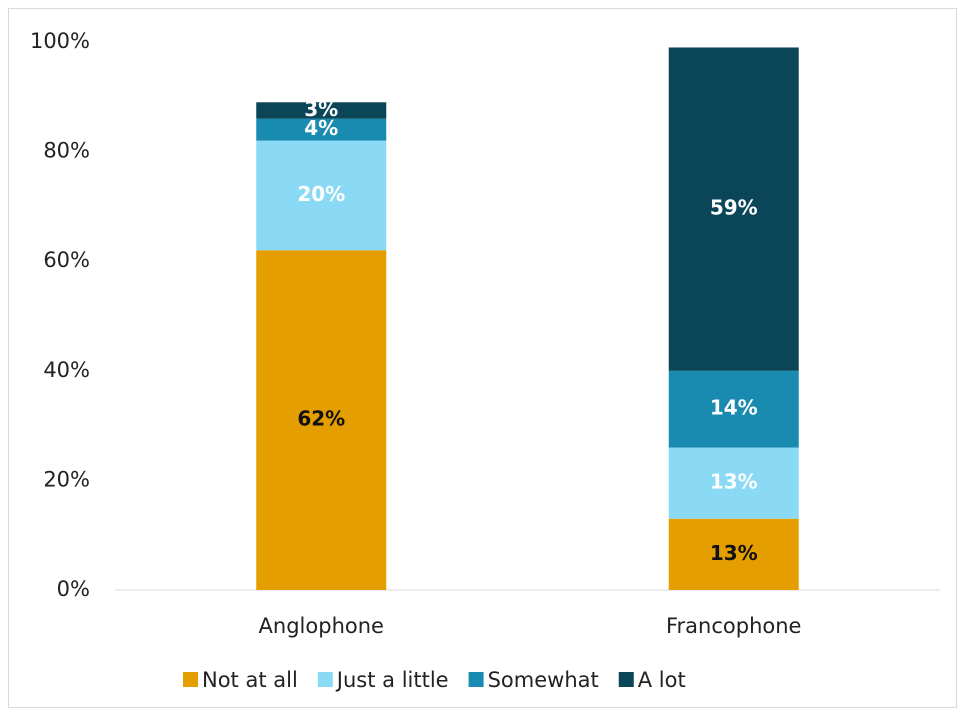 This screenshot has width=957, height=708. What do you see at coordinates (733, 626) in the screenshot?
I see `x-tick-label: Francophone` at bounding box center [733, 626].